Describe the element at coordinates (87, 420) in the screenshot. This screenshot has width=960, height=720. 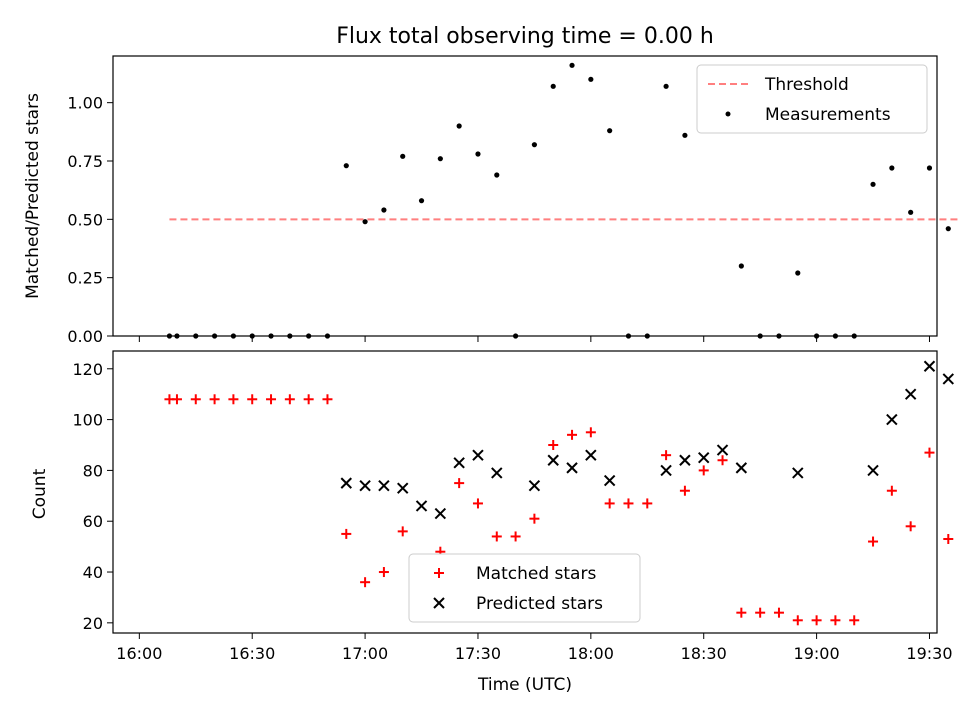
I see `bottom-y-tick-label: 100` at that location.